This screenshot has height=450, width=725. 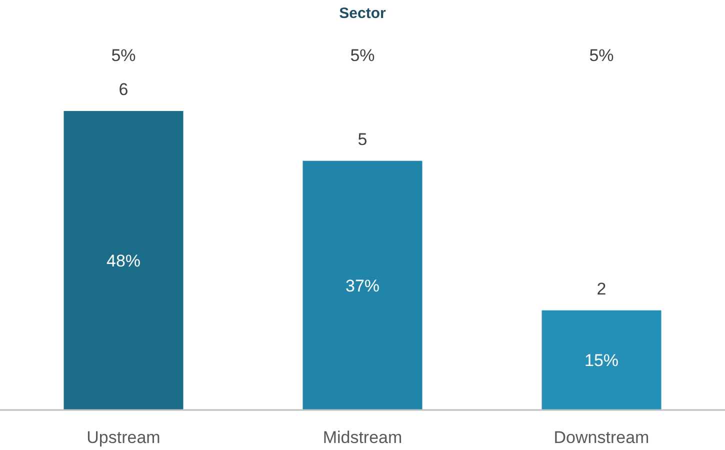 I want to click on data-label: 2, so click(x=601, y=288).